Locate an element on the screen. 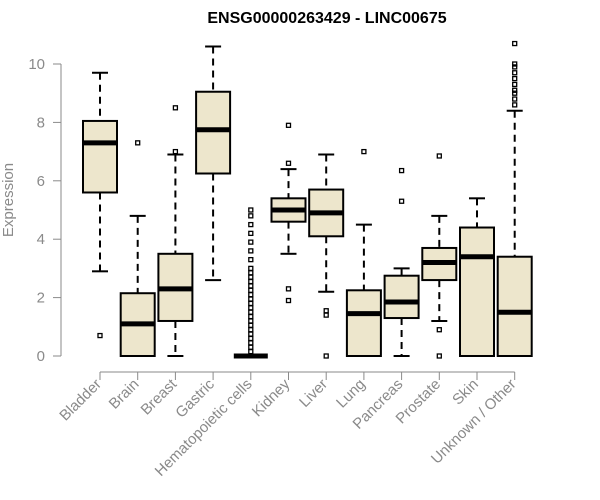 The image size is (600, 500). x-tick-label: Skin is located at coordinates (465, 392).